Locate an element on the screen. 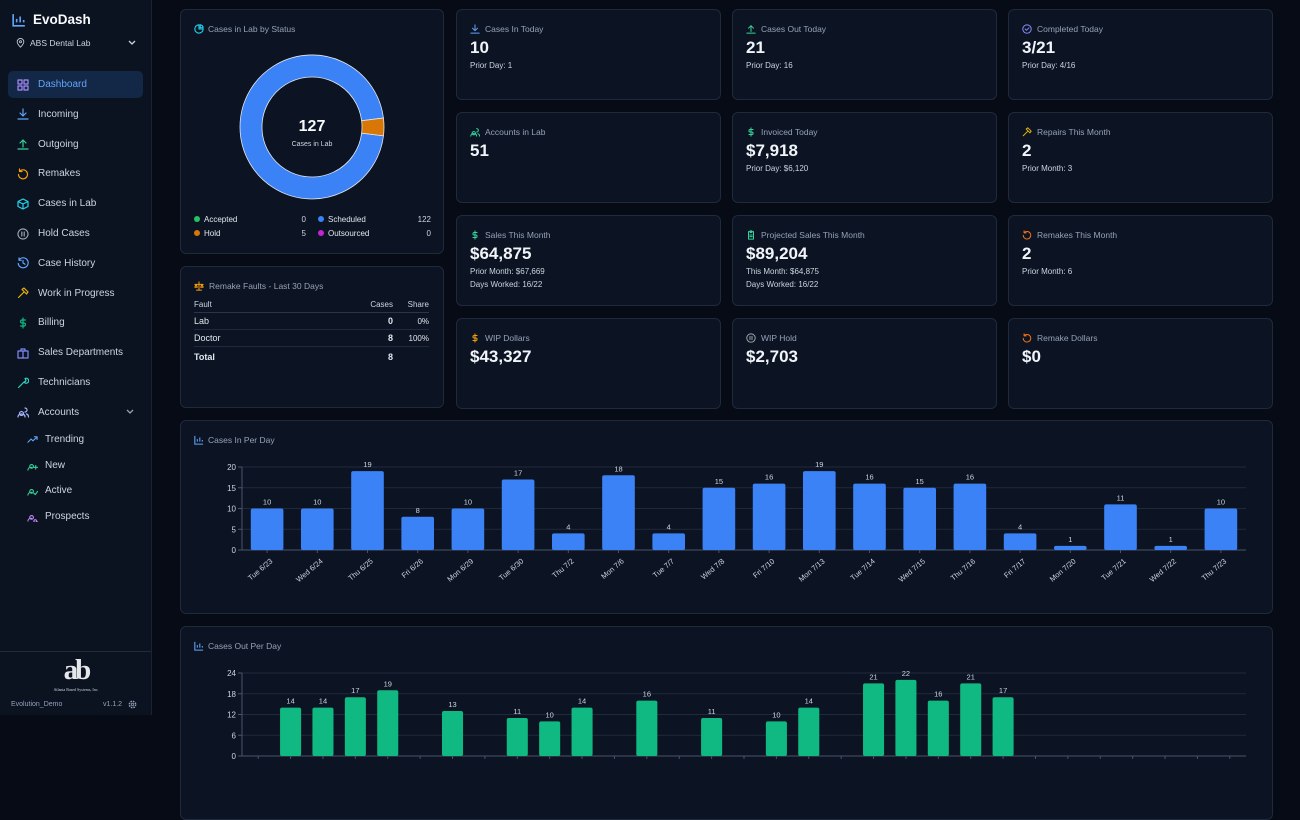 Image resolution: width=1300 pixels, height=820 pixels. footer-user: Evolution_Demo is located at coordinates (37, 704).